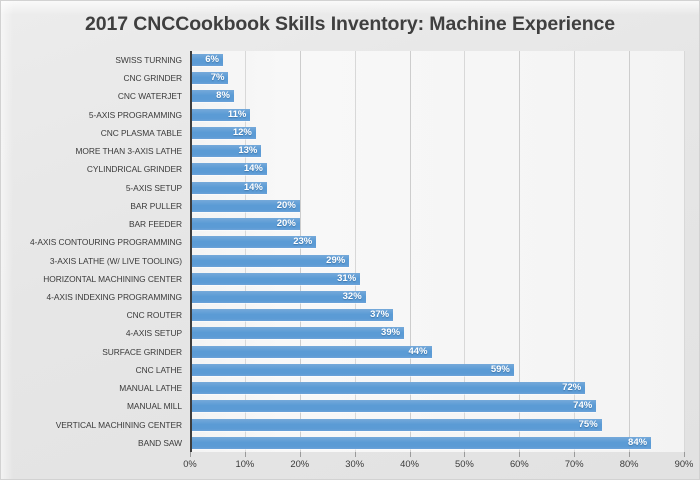 The height and width of the screenshot is (480, 700). What do you see at coordinates (158, 369) in the screenshot?
I see `category-label: CNC LATHE` at bounding box center [158, 369].